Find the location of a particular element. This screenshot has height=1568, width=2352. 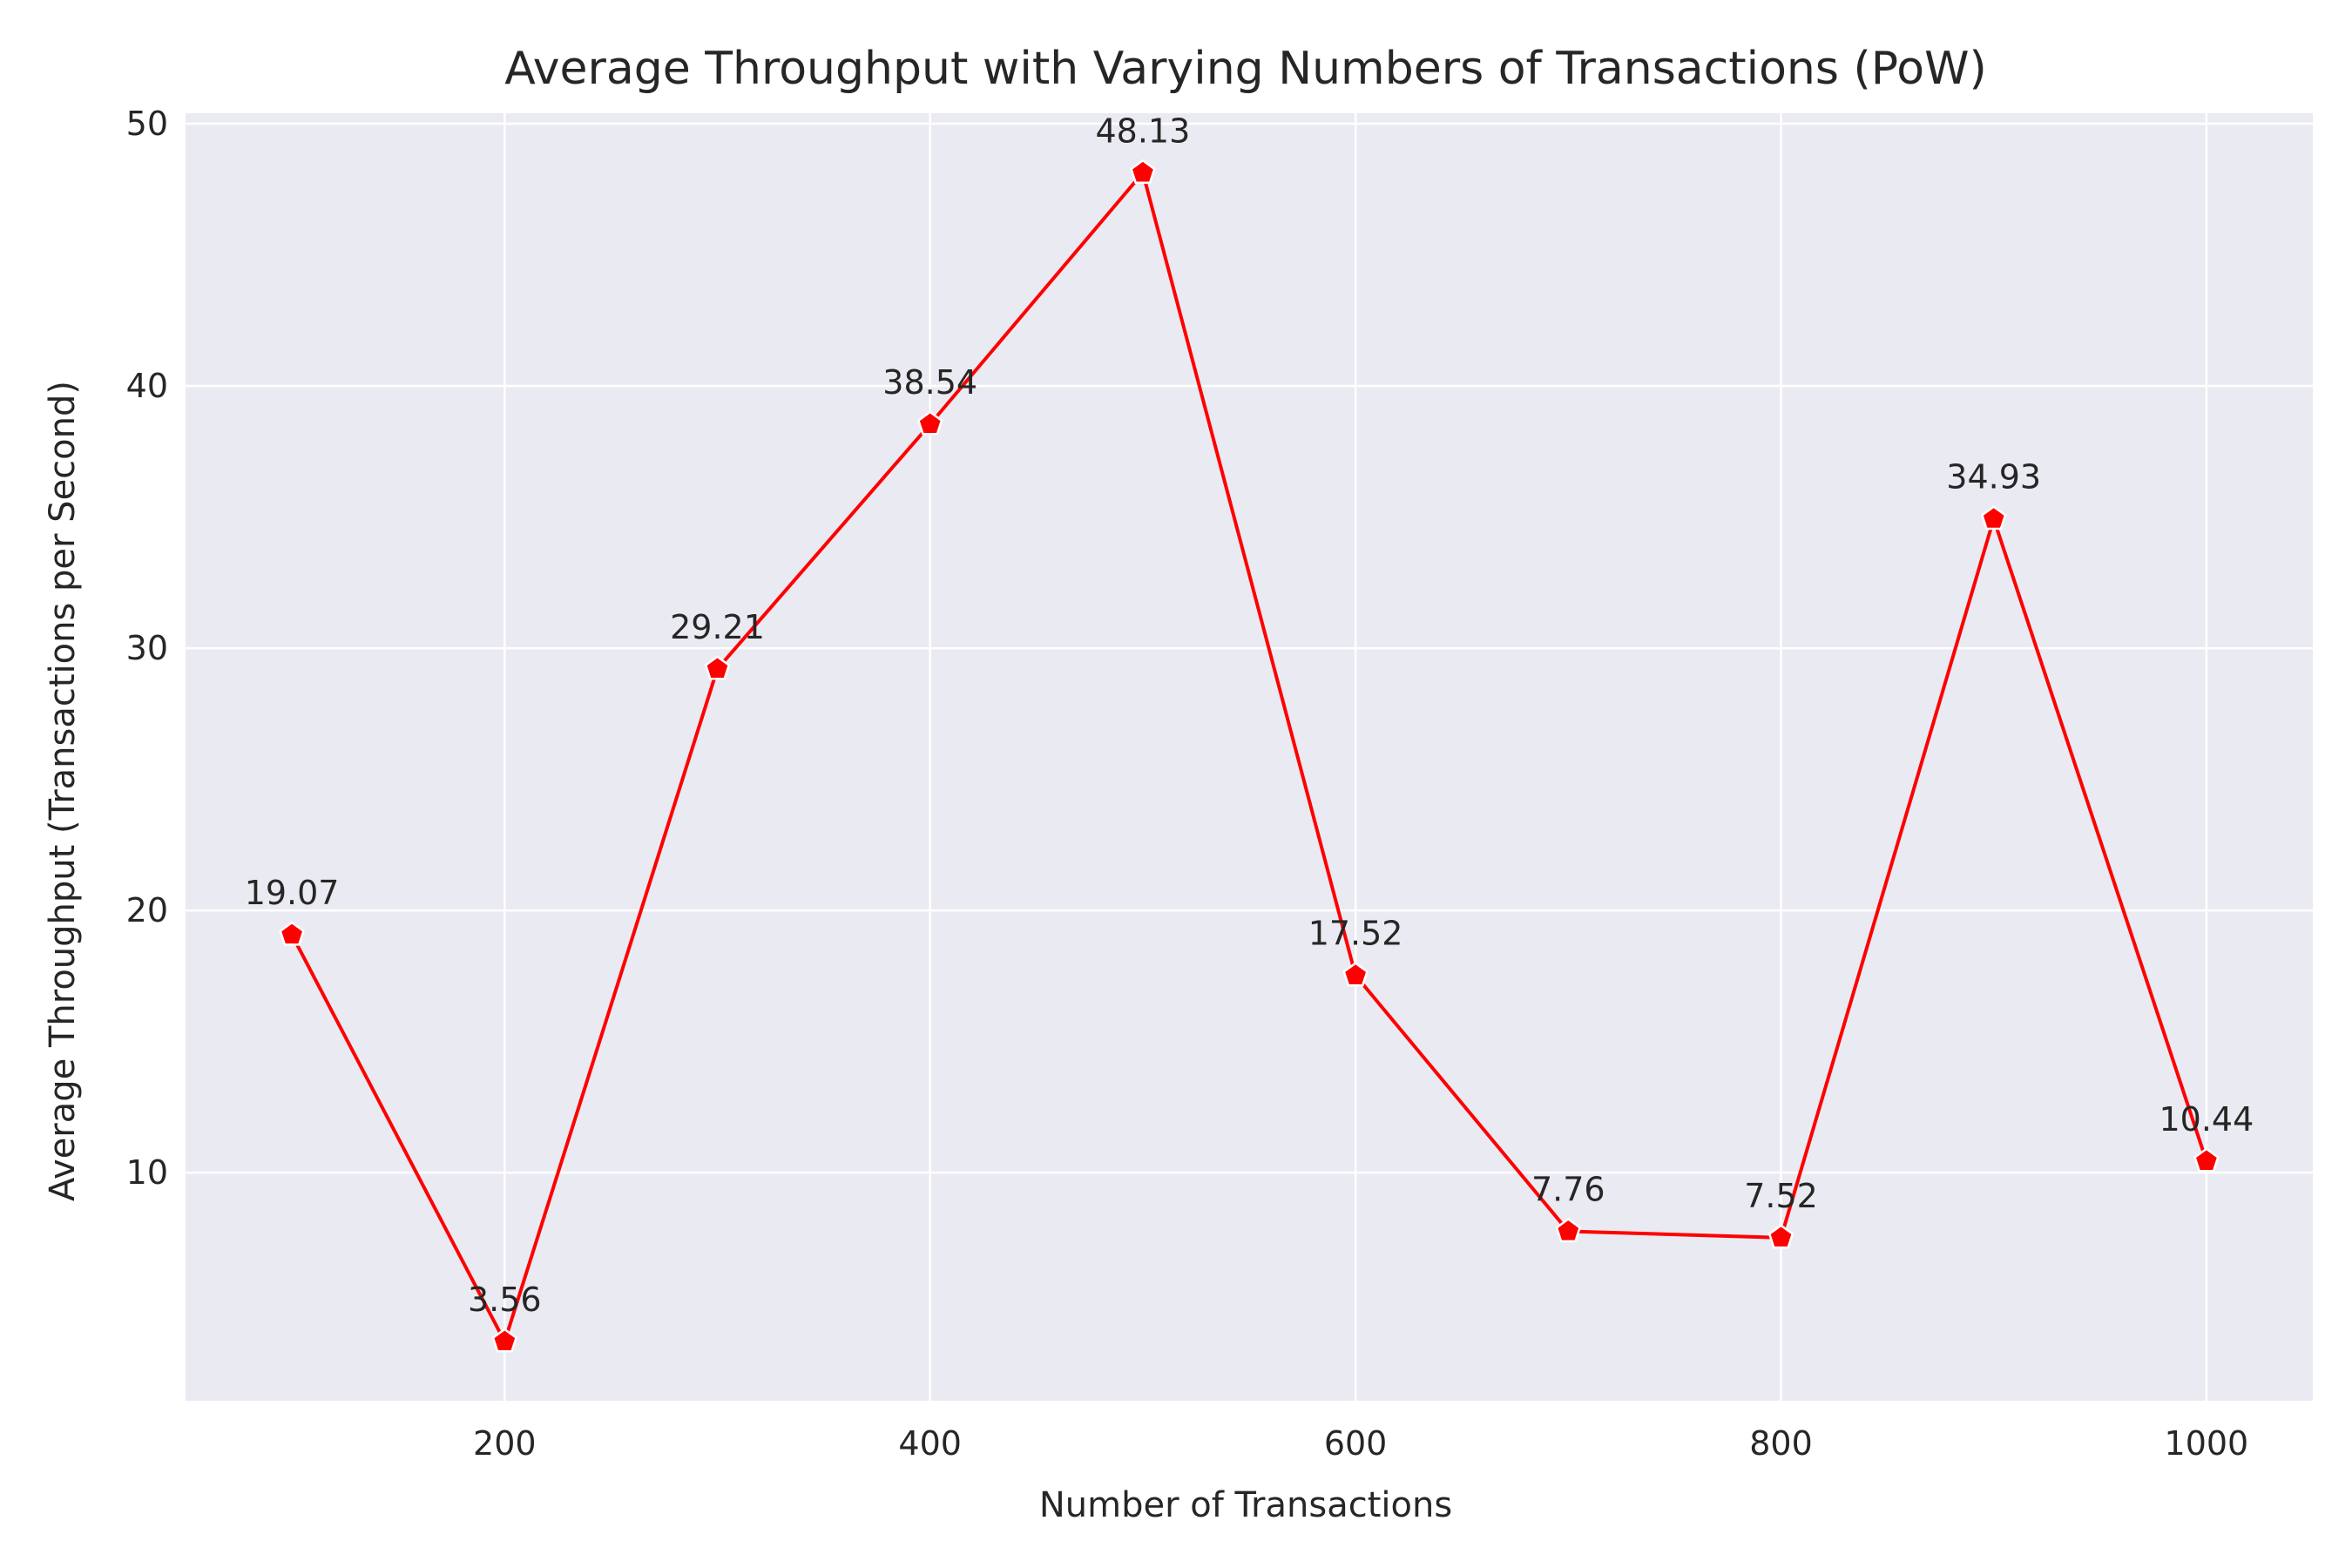

y-tick-label: 50 is located at coordinates (147, 124).